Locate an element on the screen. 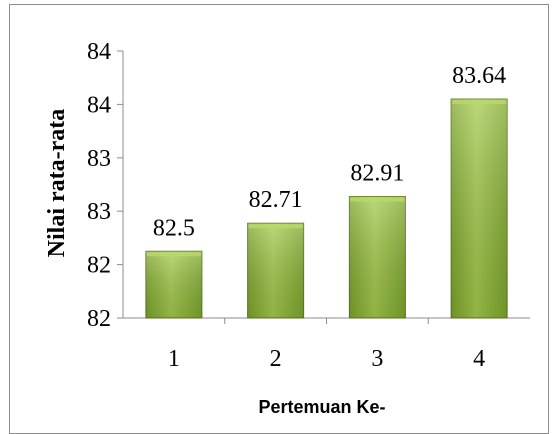 The height and width of the screenshot is (434, 553). x-axis-title: Pertemuan Ke- is located at coordinates (321, 407).